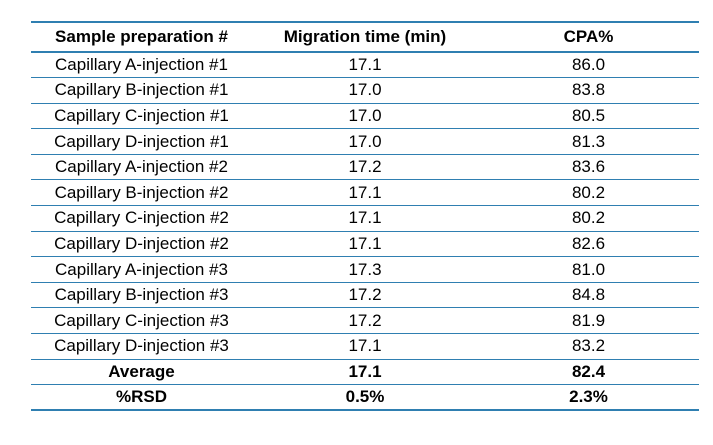  What do you see at coordinates (588, 346) in the screenshot?
I see `cell-cpa: 83.2` at bounding box center [588, 346].